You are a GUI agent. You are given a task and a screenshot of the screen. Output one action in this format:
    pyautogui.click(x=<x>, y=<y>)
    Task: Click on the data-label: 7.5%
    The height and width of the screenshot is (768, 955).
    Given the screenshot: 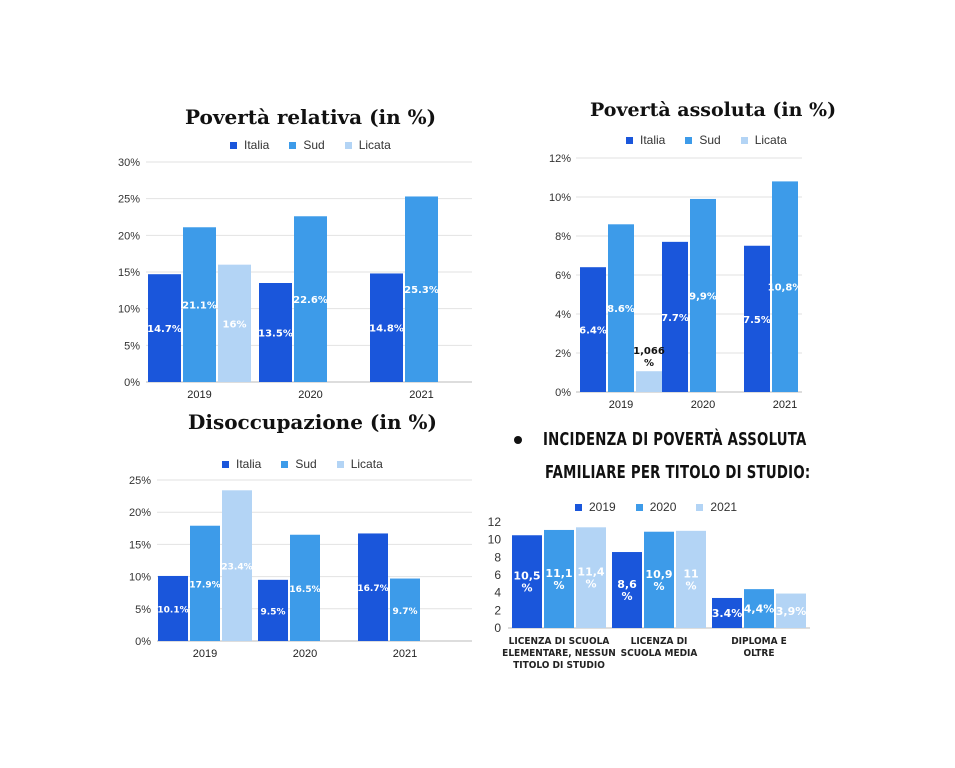 What is the action you would take?
    pyautogui.click(x=757, y=320)
    